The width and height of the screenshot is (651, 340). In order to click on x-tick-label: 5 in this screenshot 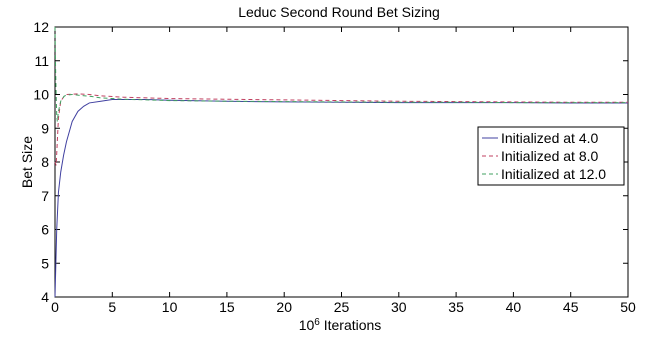, I will do `click(112, 307)`.